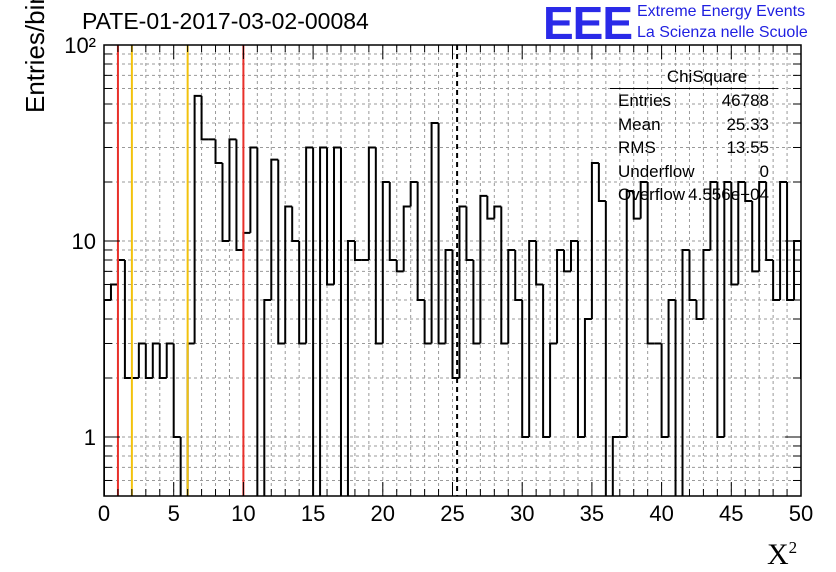 This screenshot has width=836, height=572. I want to click on stats-value: 46788, so click(745, 100).